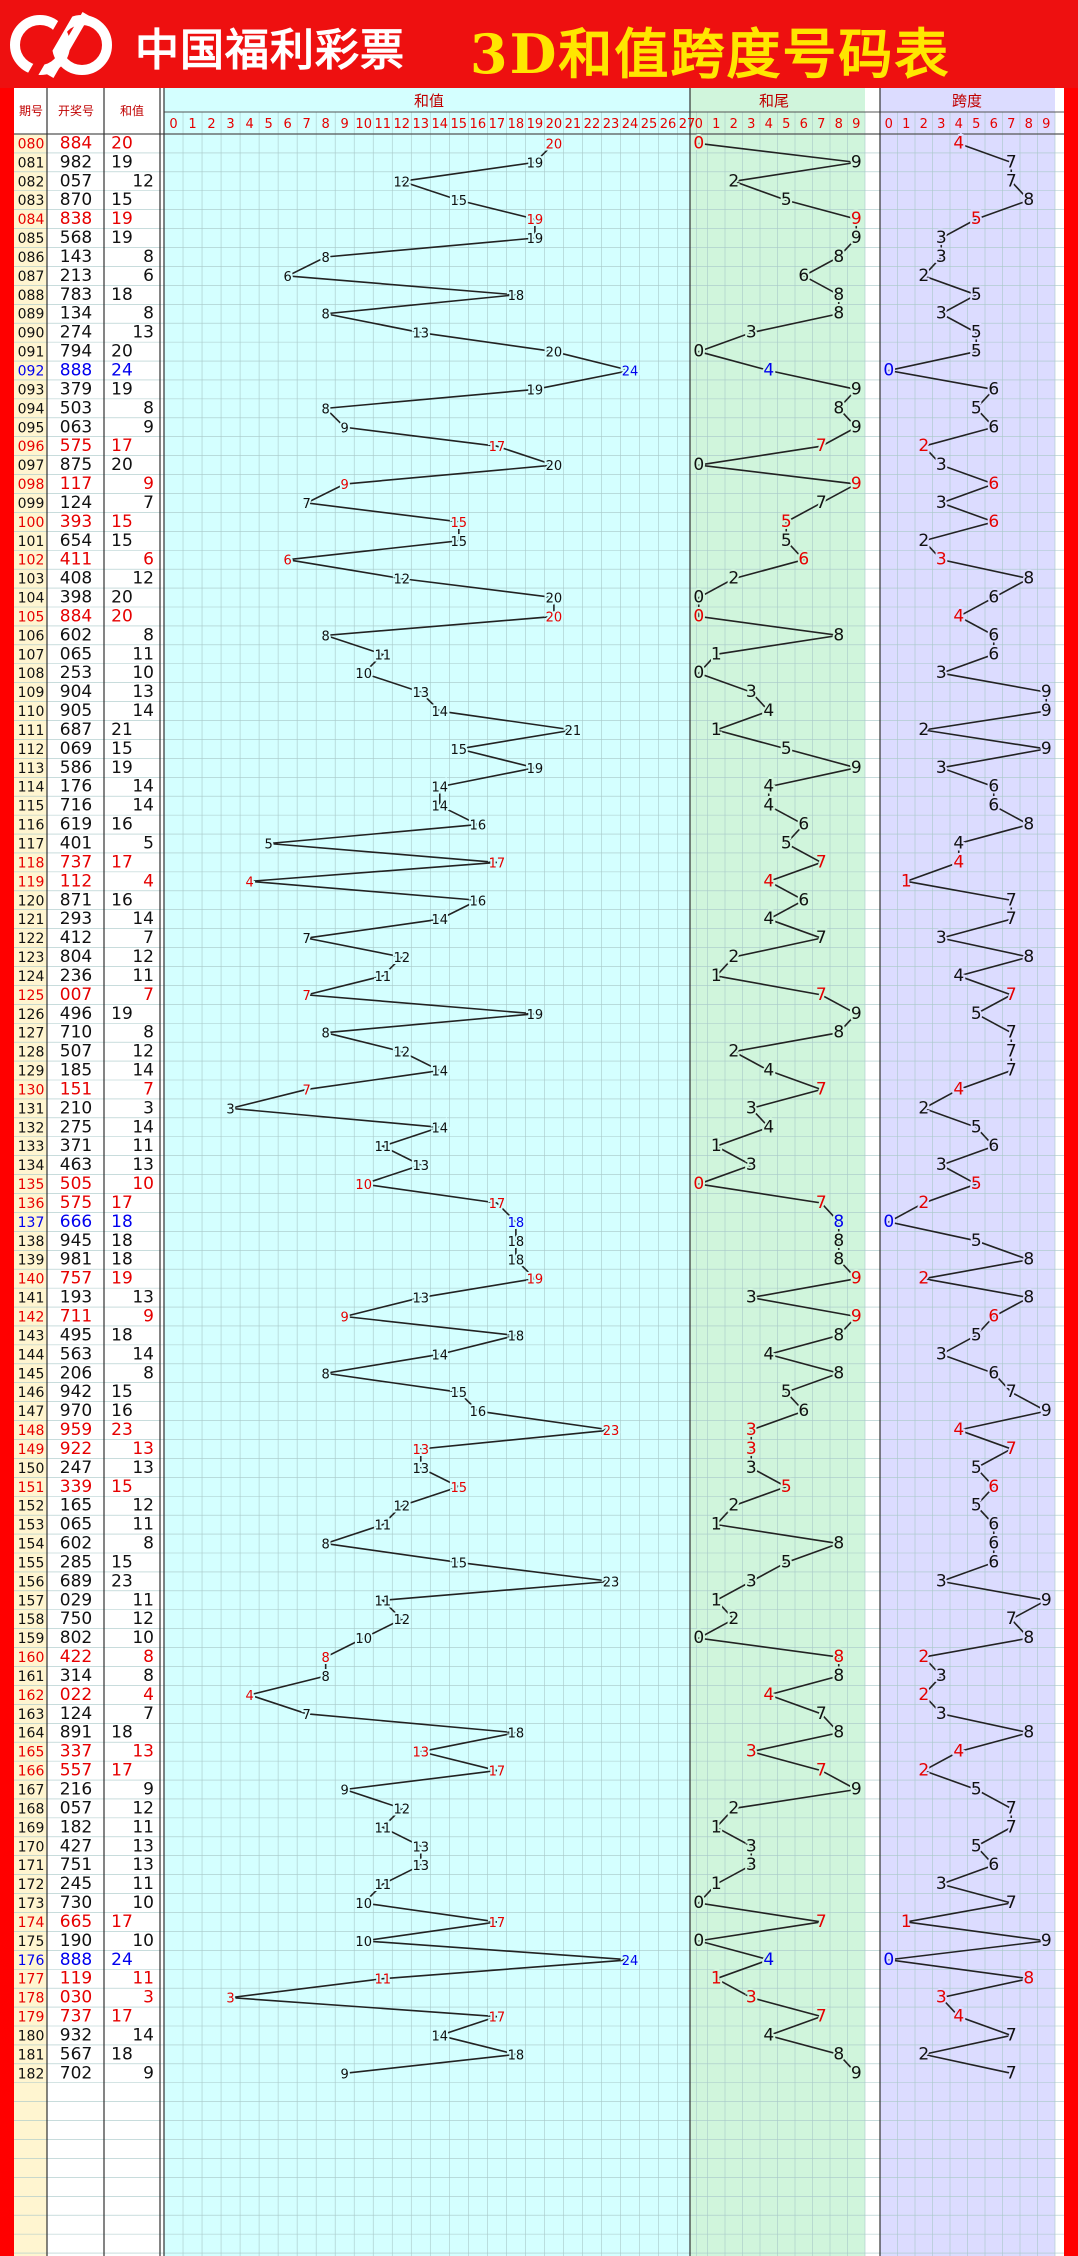 The height and width of the screenshot is (2256, 1078). What do you see at coordinates (76, 389) in the screenshot?
I see `draw-number-cell: 379` at bounding box center [76, 389].